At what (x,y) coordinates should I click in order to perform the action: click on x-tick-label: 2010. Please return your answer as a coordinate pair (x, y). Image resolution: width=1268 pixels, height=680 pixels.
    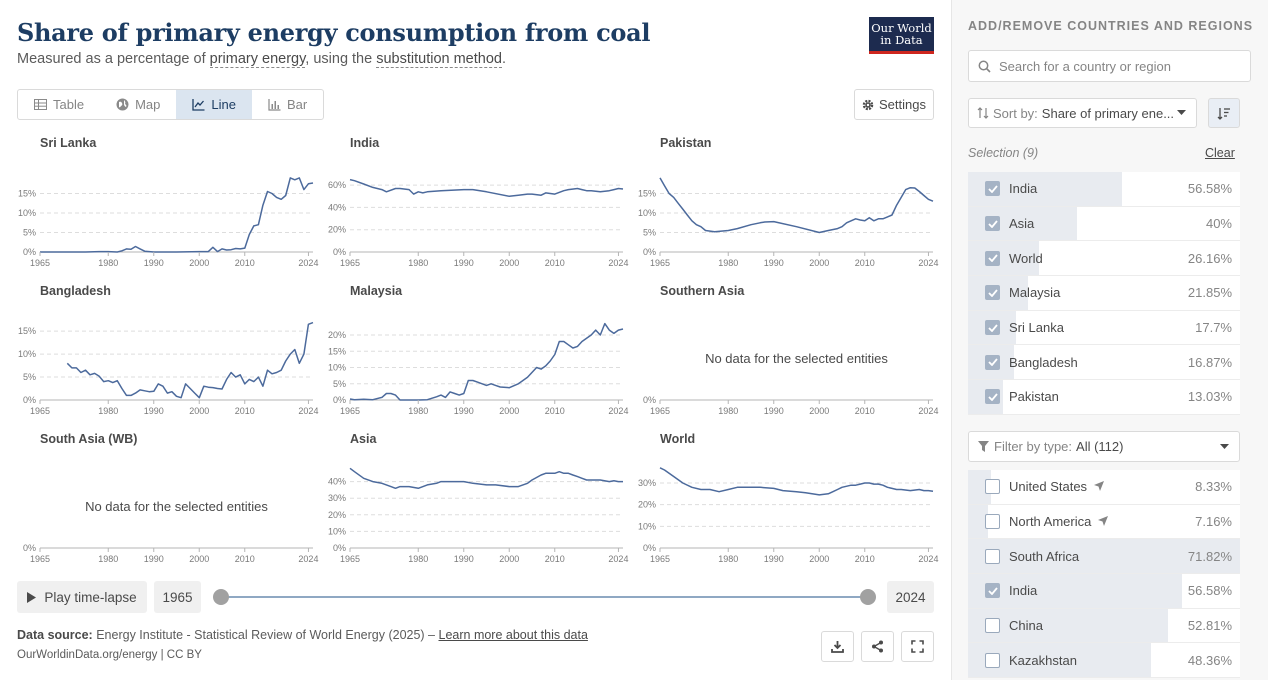
    Looking at the image, I should click on (865, 411).